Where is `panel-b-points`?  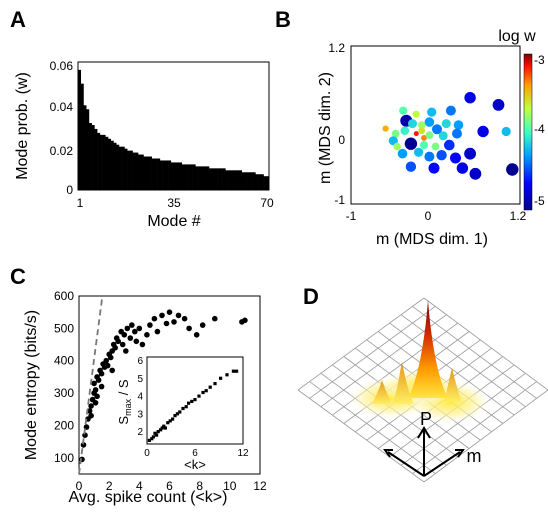
panel-b-points is located at coordinates (450, 136).